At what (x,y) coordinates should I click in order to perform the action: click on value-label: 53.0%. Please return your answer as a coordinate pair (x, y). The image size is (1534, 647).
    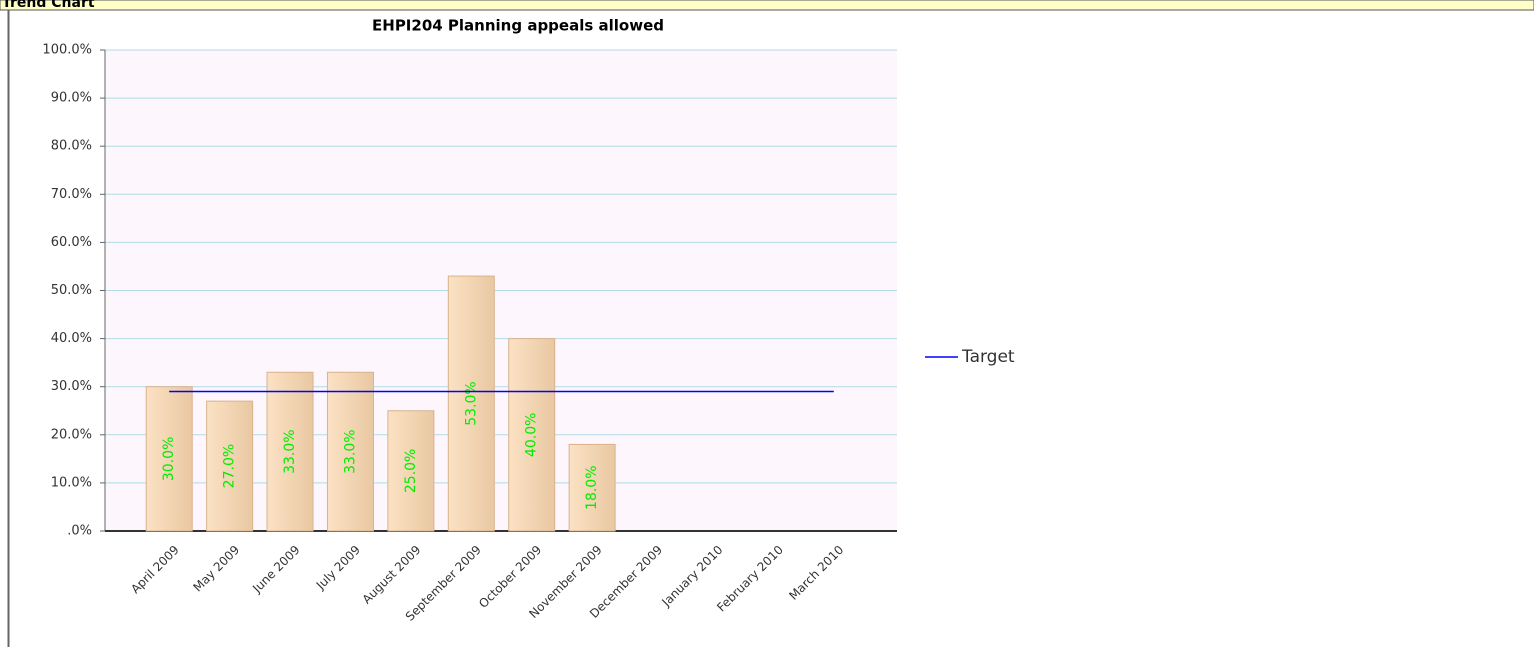
    Looking at the image, I should click on (471, 403).